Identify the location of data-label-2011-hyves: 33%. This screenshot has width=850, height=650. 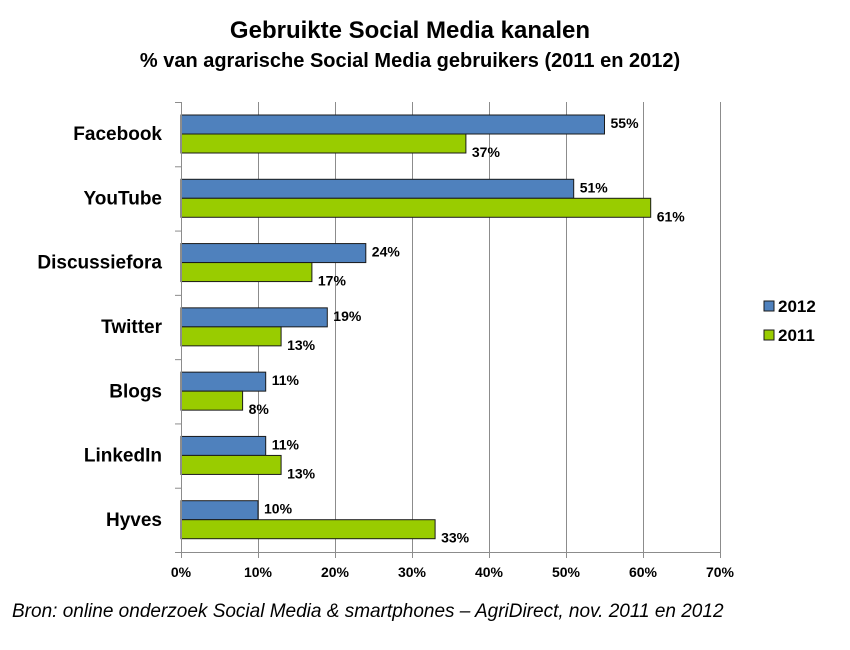
(455, 538).